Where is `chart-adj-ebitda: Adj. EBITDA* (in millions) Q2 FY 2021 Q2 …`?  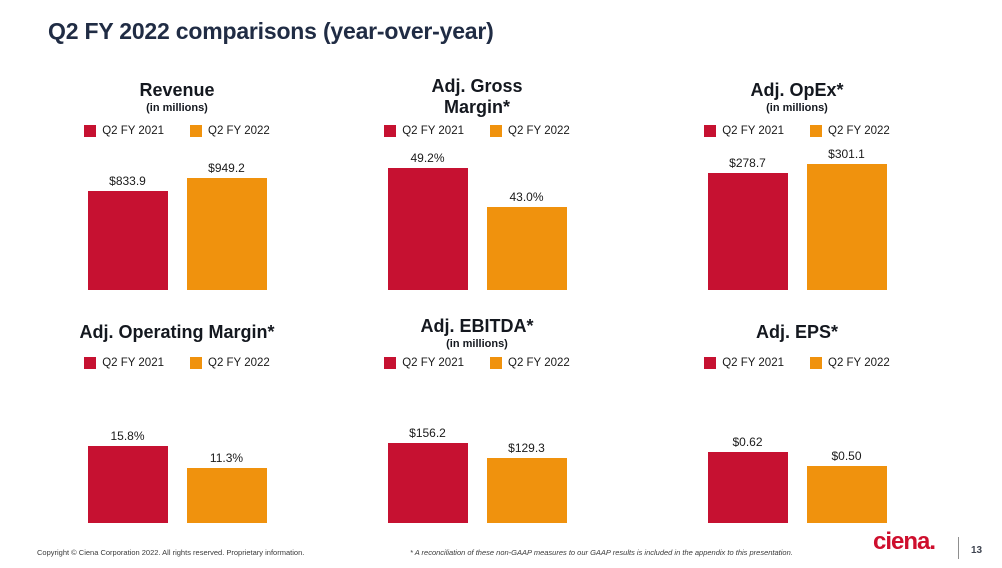
chart-adj-ebitda: Adj. EBITDA* (in millions) Q2 FY 2021 Q2 … is located at coordinates (477, 416).